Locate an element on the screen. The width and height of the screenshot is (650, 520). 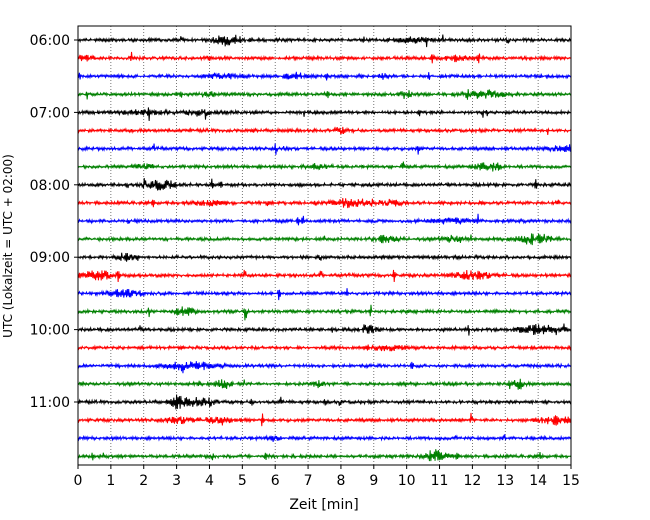
x-tick-label: 5 is located at coordinates (242, 481).